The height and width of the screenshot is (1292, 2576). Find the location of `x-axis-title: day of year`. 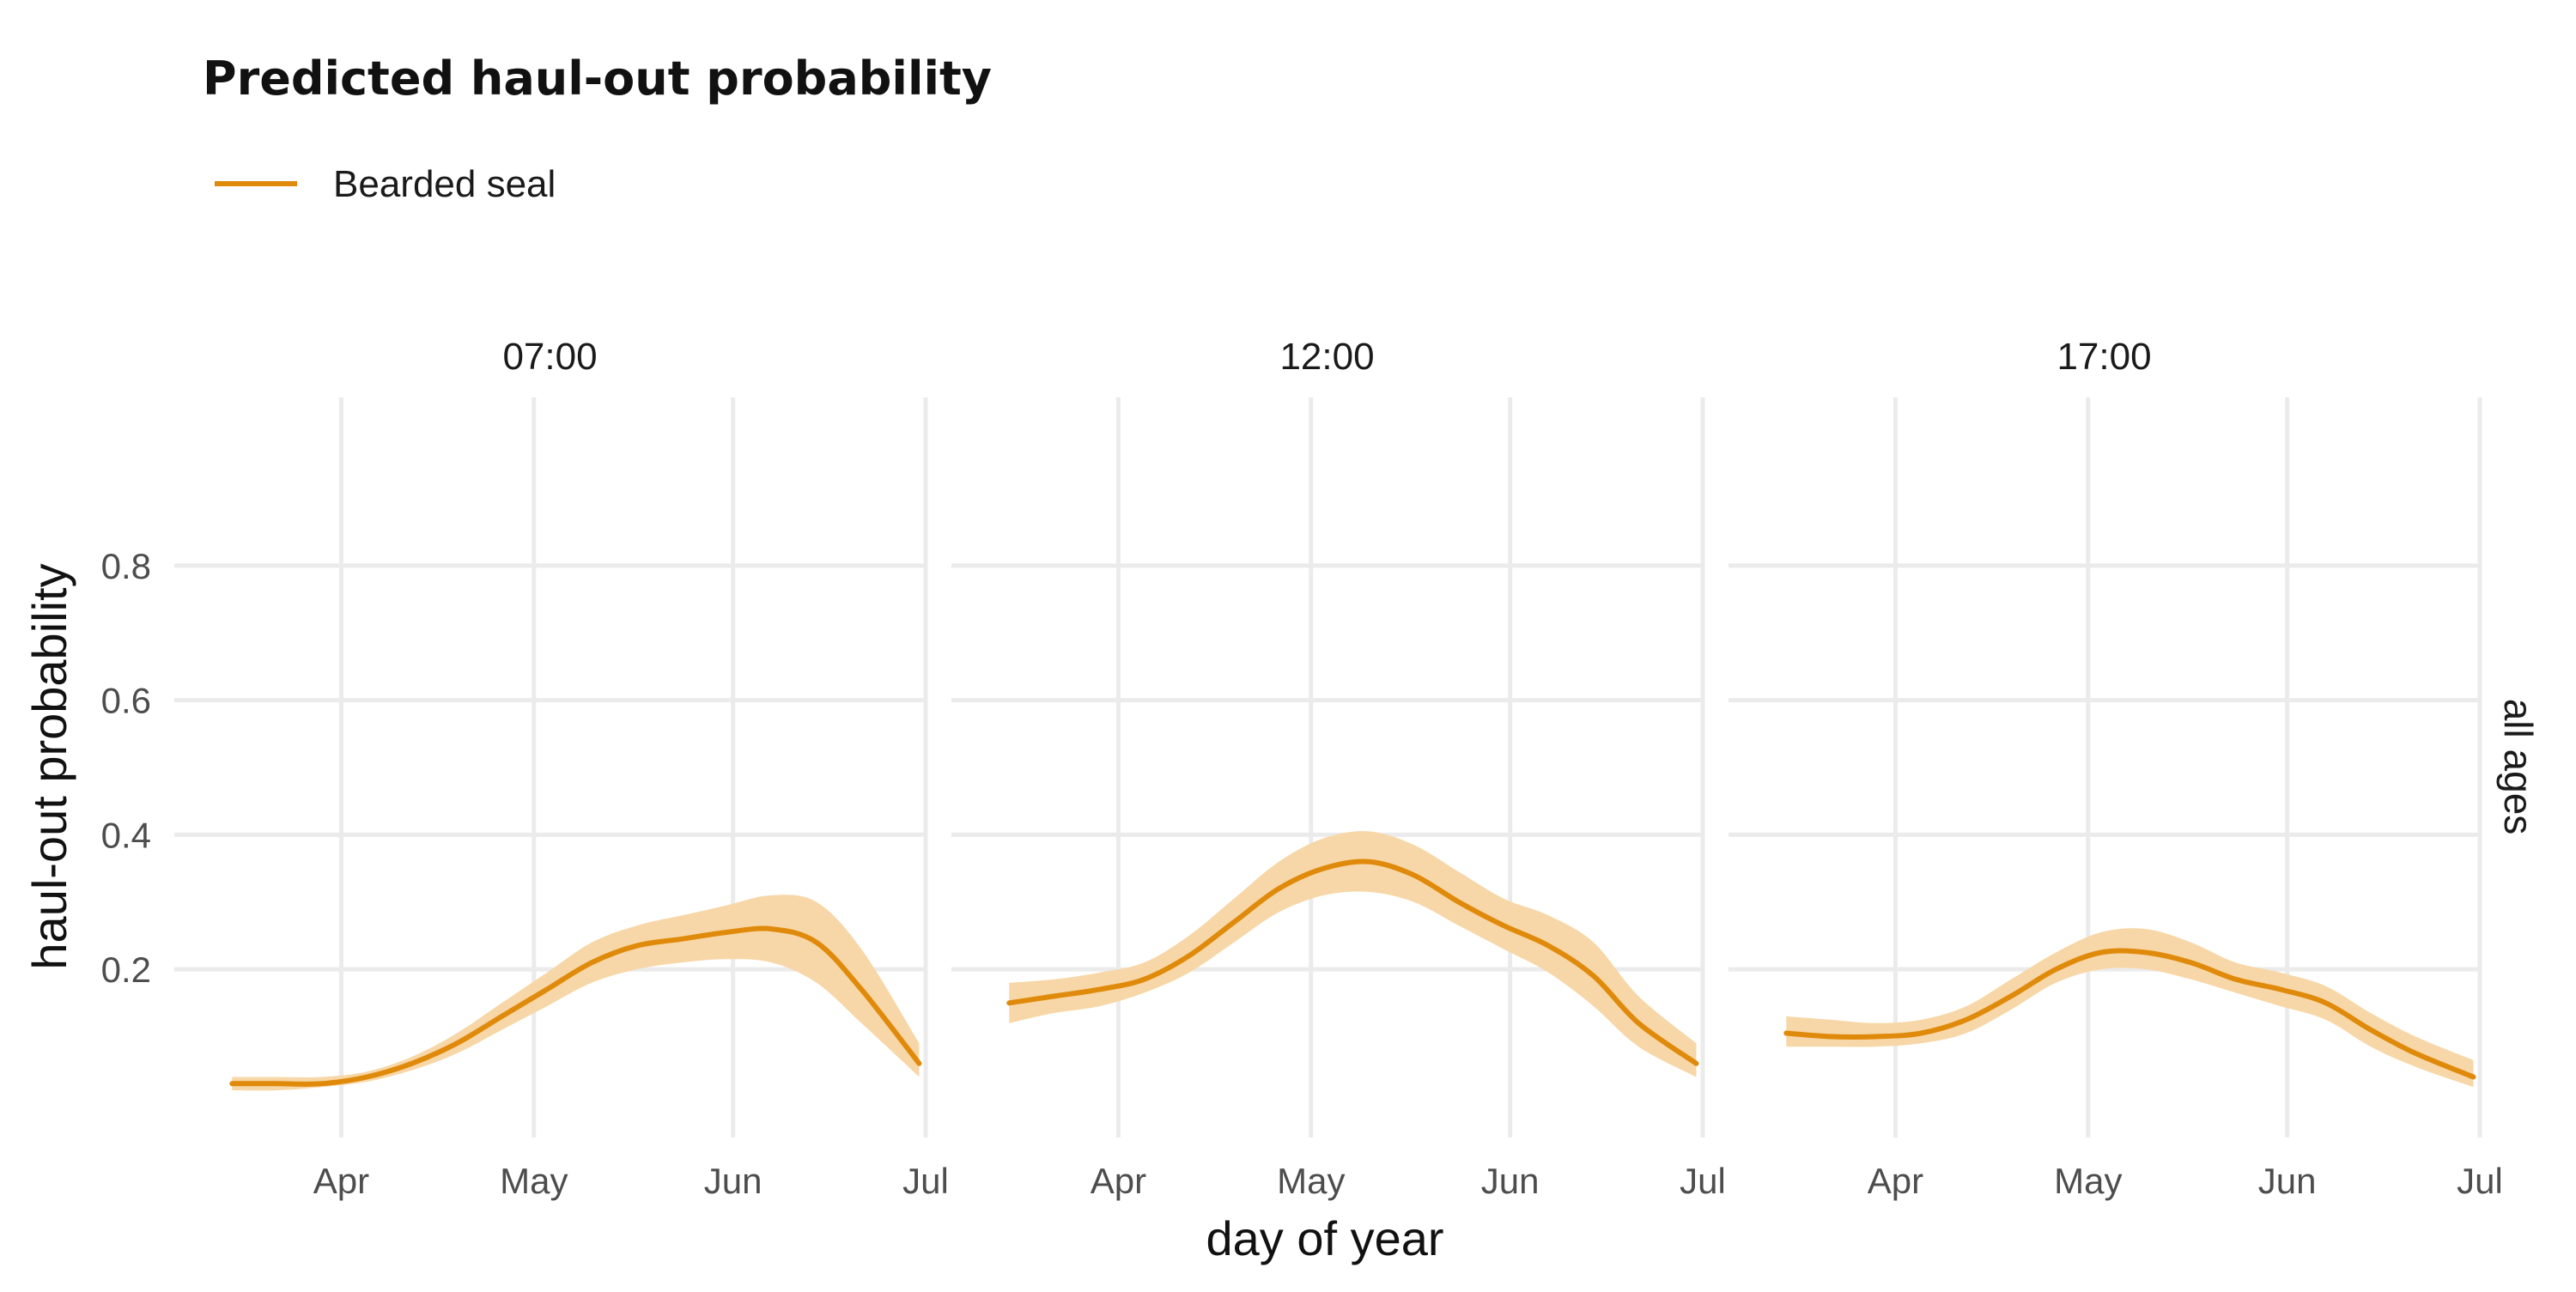

x-axis-title: day of year is located at coordinates (1324, 1238).